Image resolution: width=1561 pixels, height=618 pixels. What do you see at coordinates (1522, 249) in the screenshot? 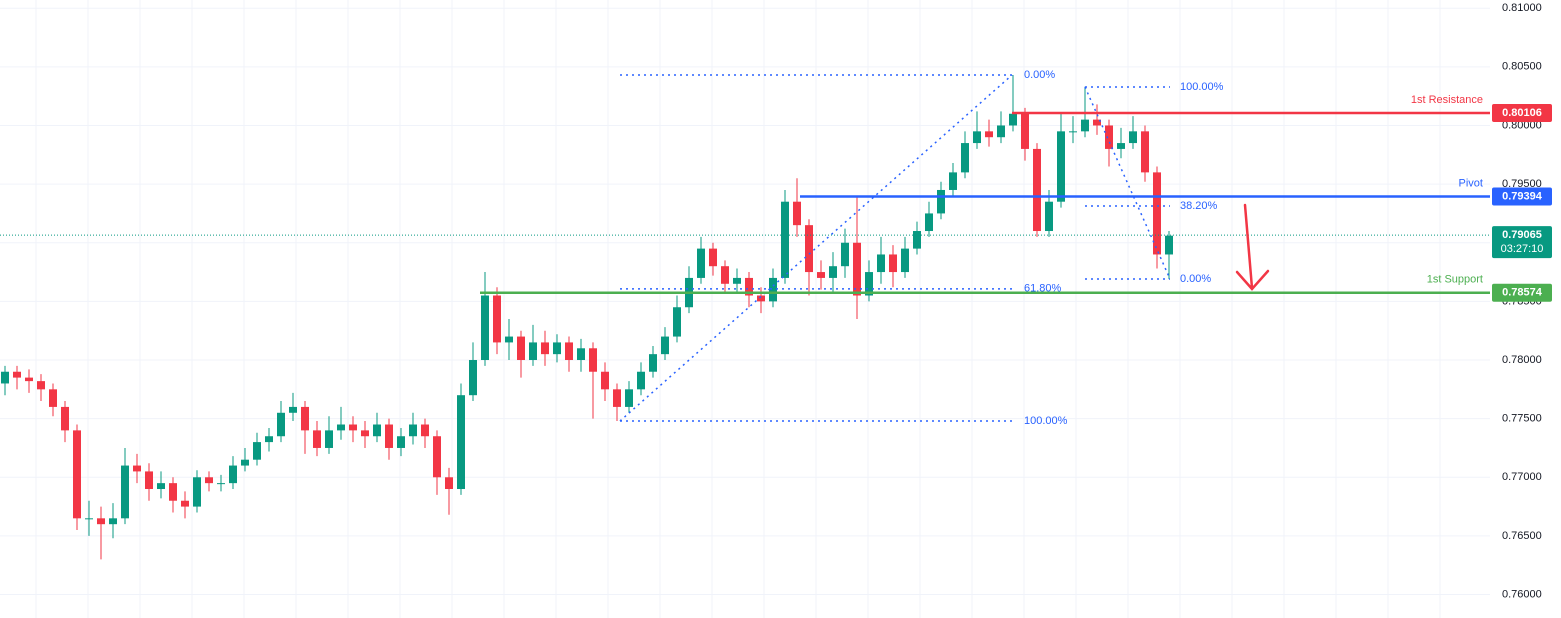
I see `countdown: 03:27:10` at bounding box center [1522, 249].